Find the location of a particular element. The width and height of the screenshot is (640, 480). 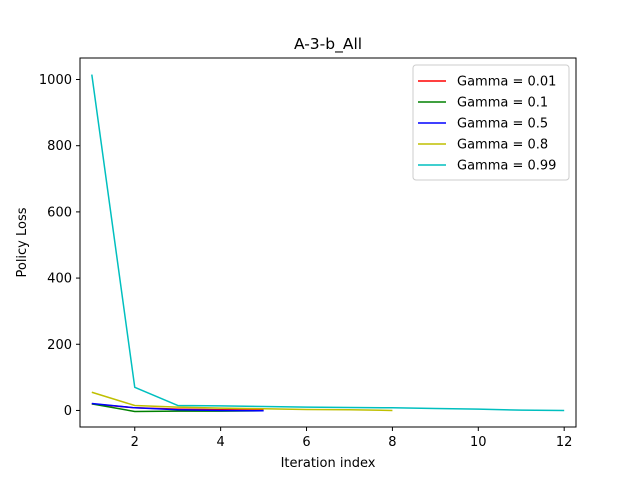

x-tick-label: 12 is located at coordinates (564, 442).